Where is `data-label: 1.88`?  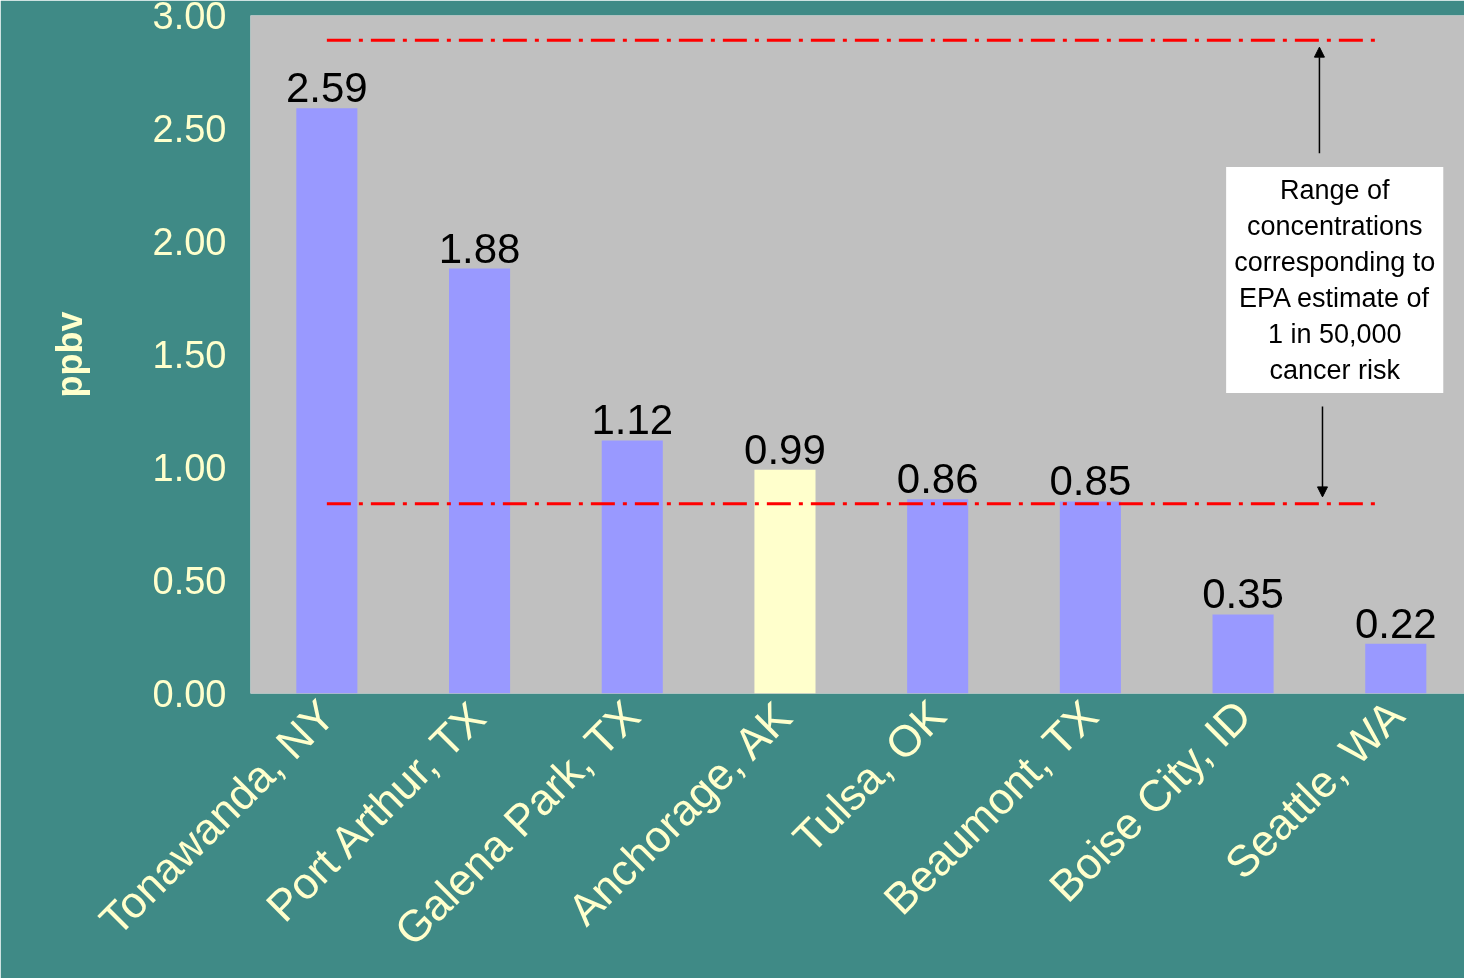
data-label: 1.88 is located at coordinates (479, 248).